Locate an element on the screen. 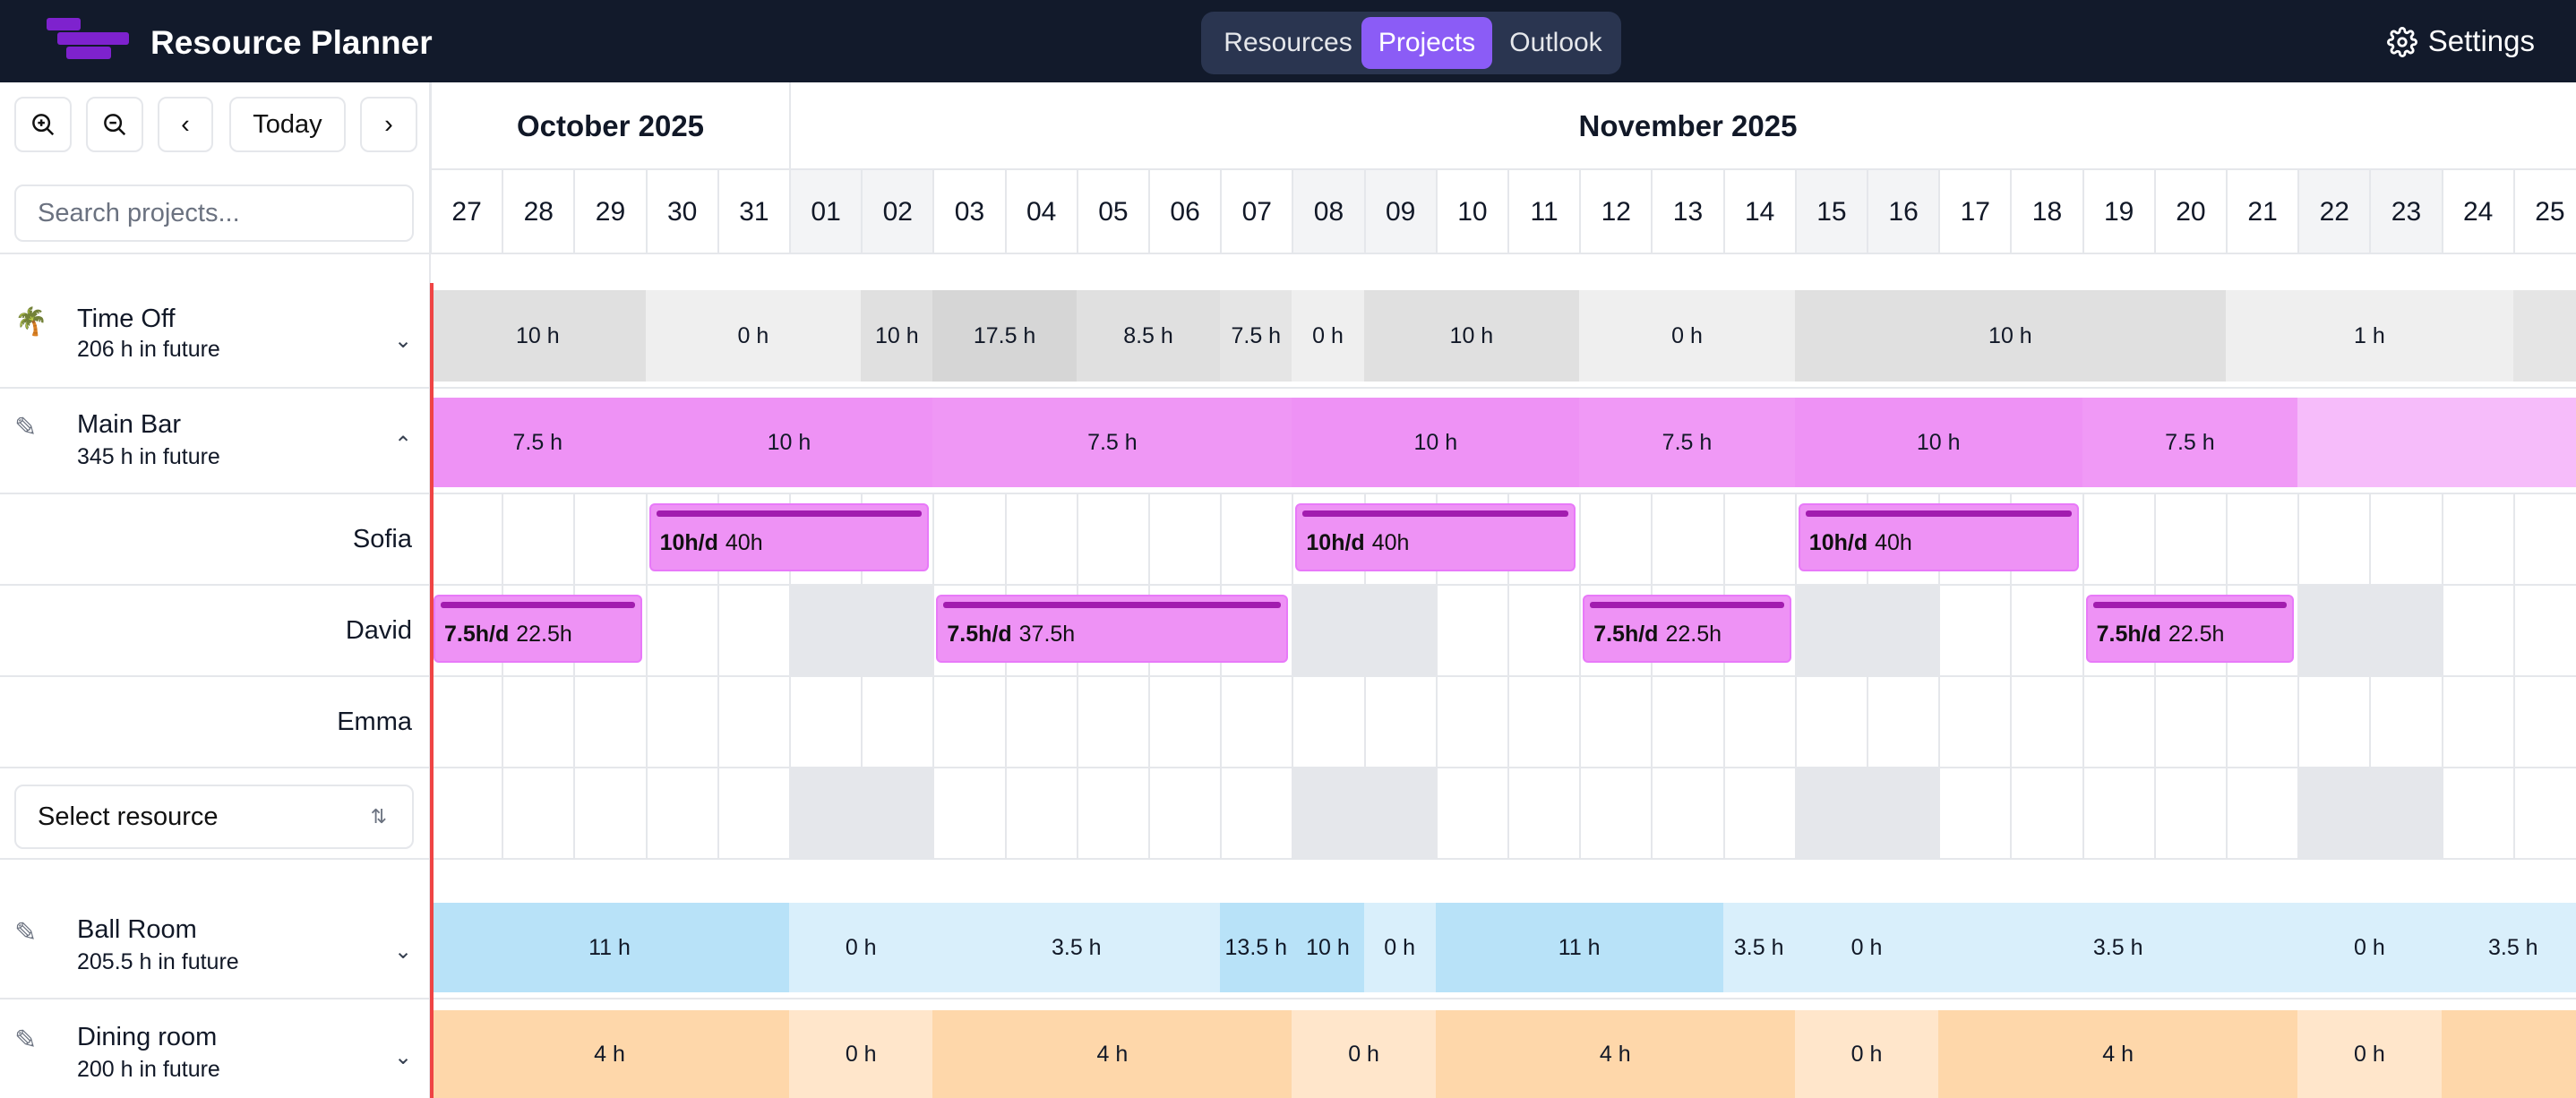 The width and height of the screenshot is (2576, 1098). next-button: › is located at coordinates (388, 125).